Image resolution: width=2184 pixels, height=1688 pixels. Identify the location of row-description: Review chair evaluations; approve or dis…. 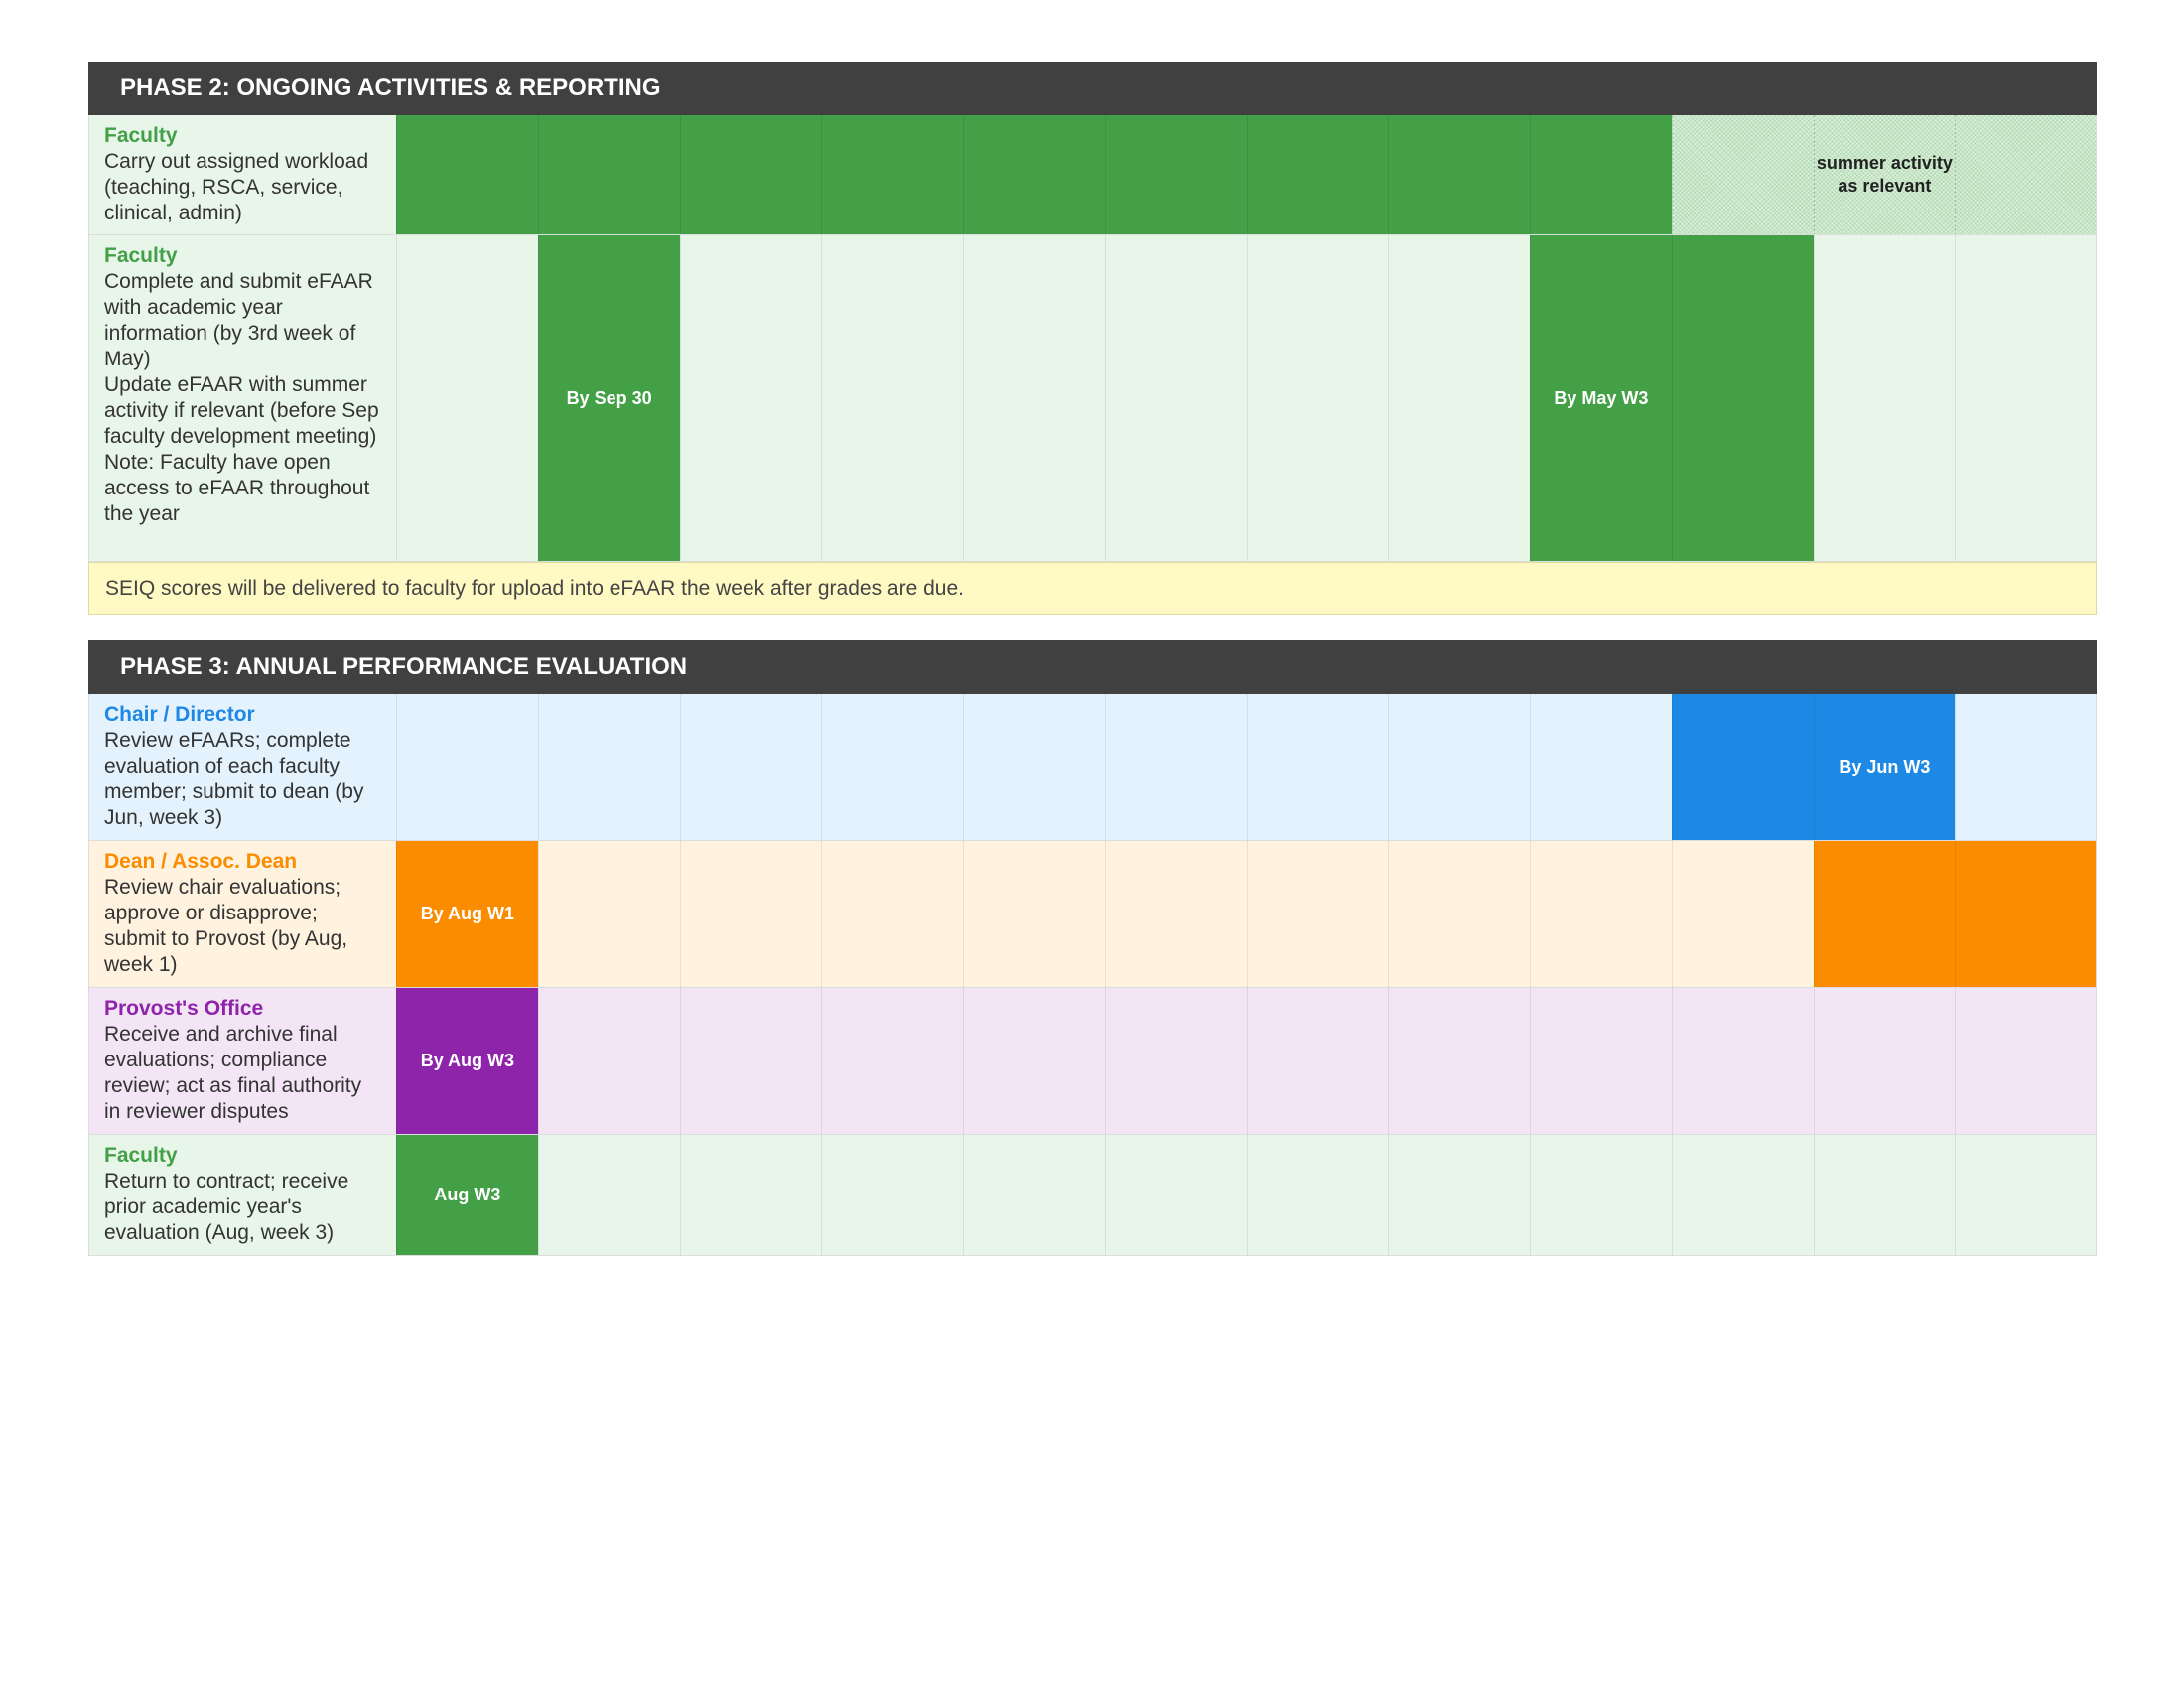
(226, 926).